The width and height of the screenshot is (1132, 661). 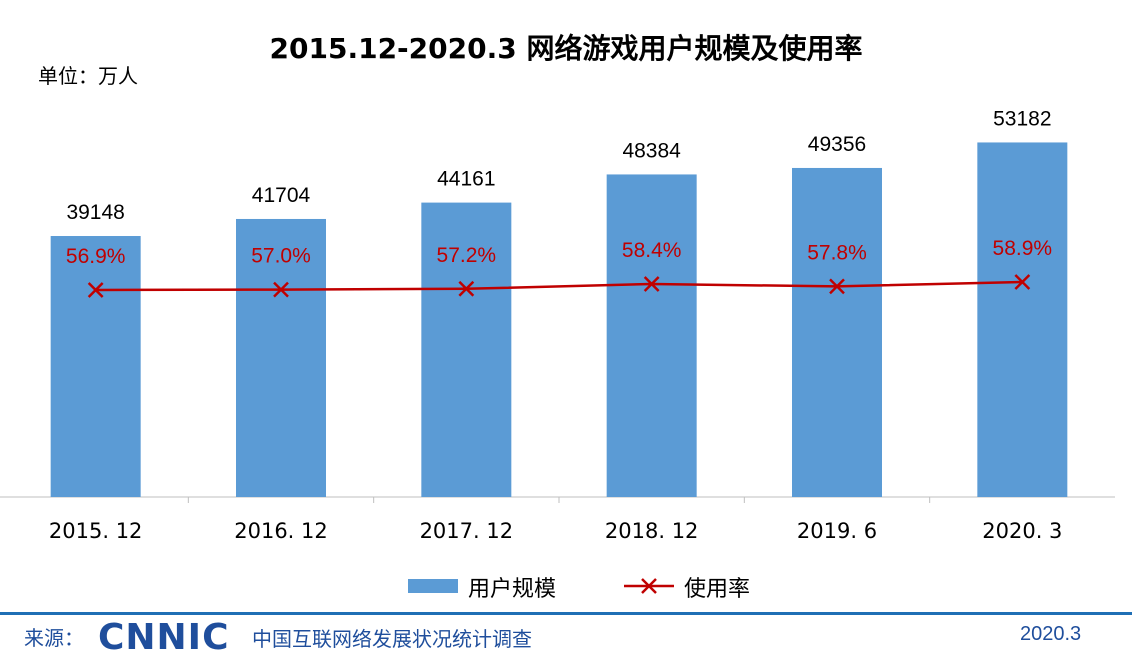 What do you see at coordinates (467, 255) in the screenshot?
I see `rate-value-label-2: 57.2%` at bounding box center [467, 255].